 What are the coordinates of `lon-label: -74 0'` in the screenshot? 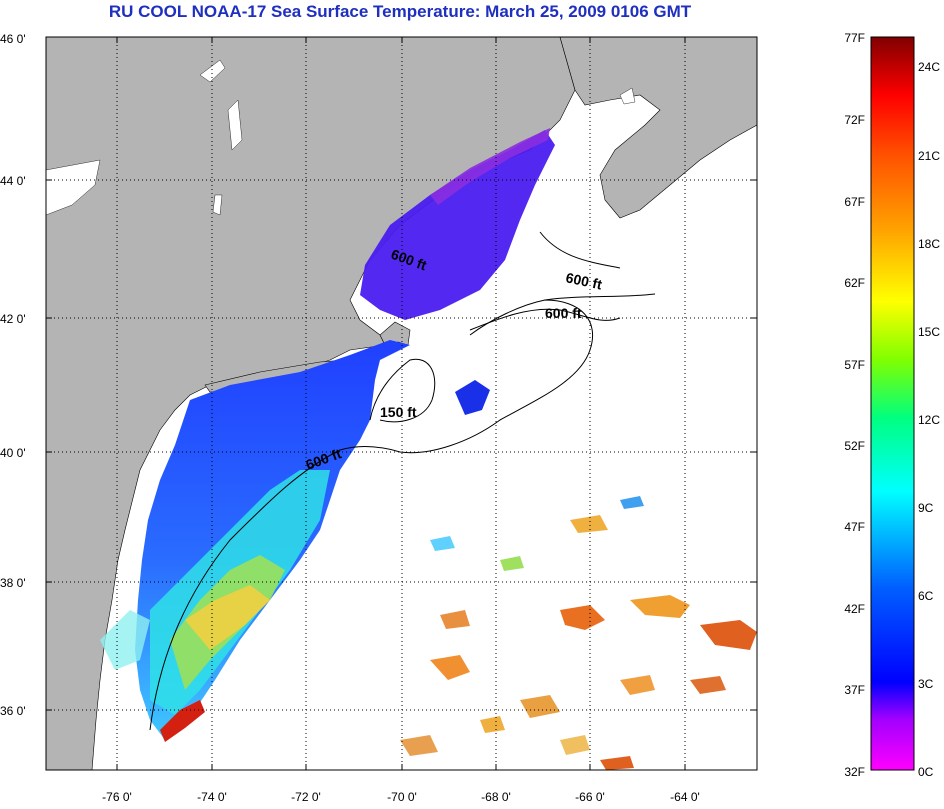 It's located at (212, 797).